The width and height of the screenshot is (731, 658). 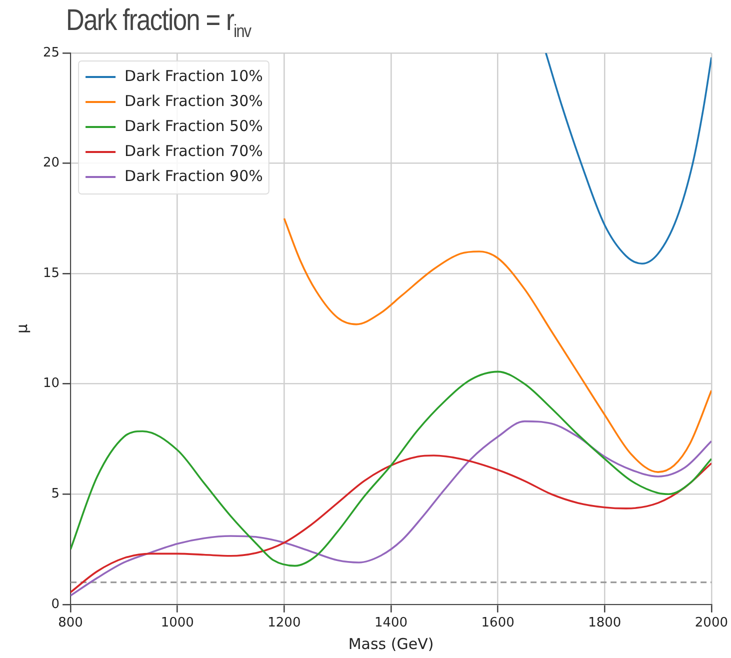 What do you see at coordinates (284, 623) in the screenshot?
I see `x-tick-label: 1200` at bounding box center [284, 623].